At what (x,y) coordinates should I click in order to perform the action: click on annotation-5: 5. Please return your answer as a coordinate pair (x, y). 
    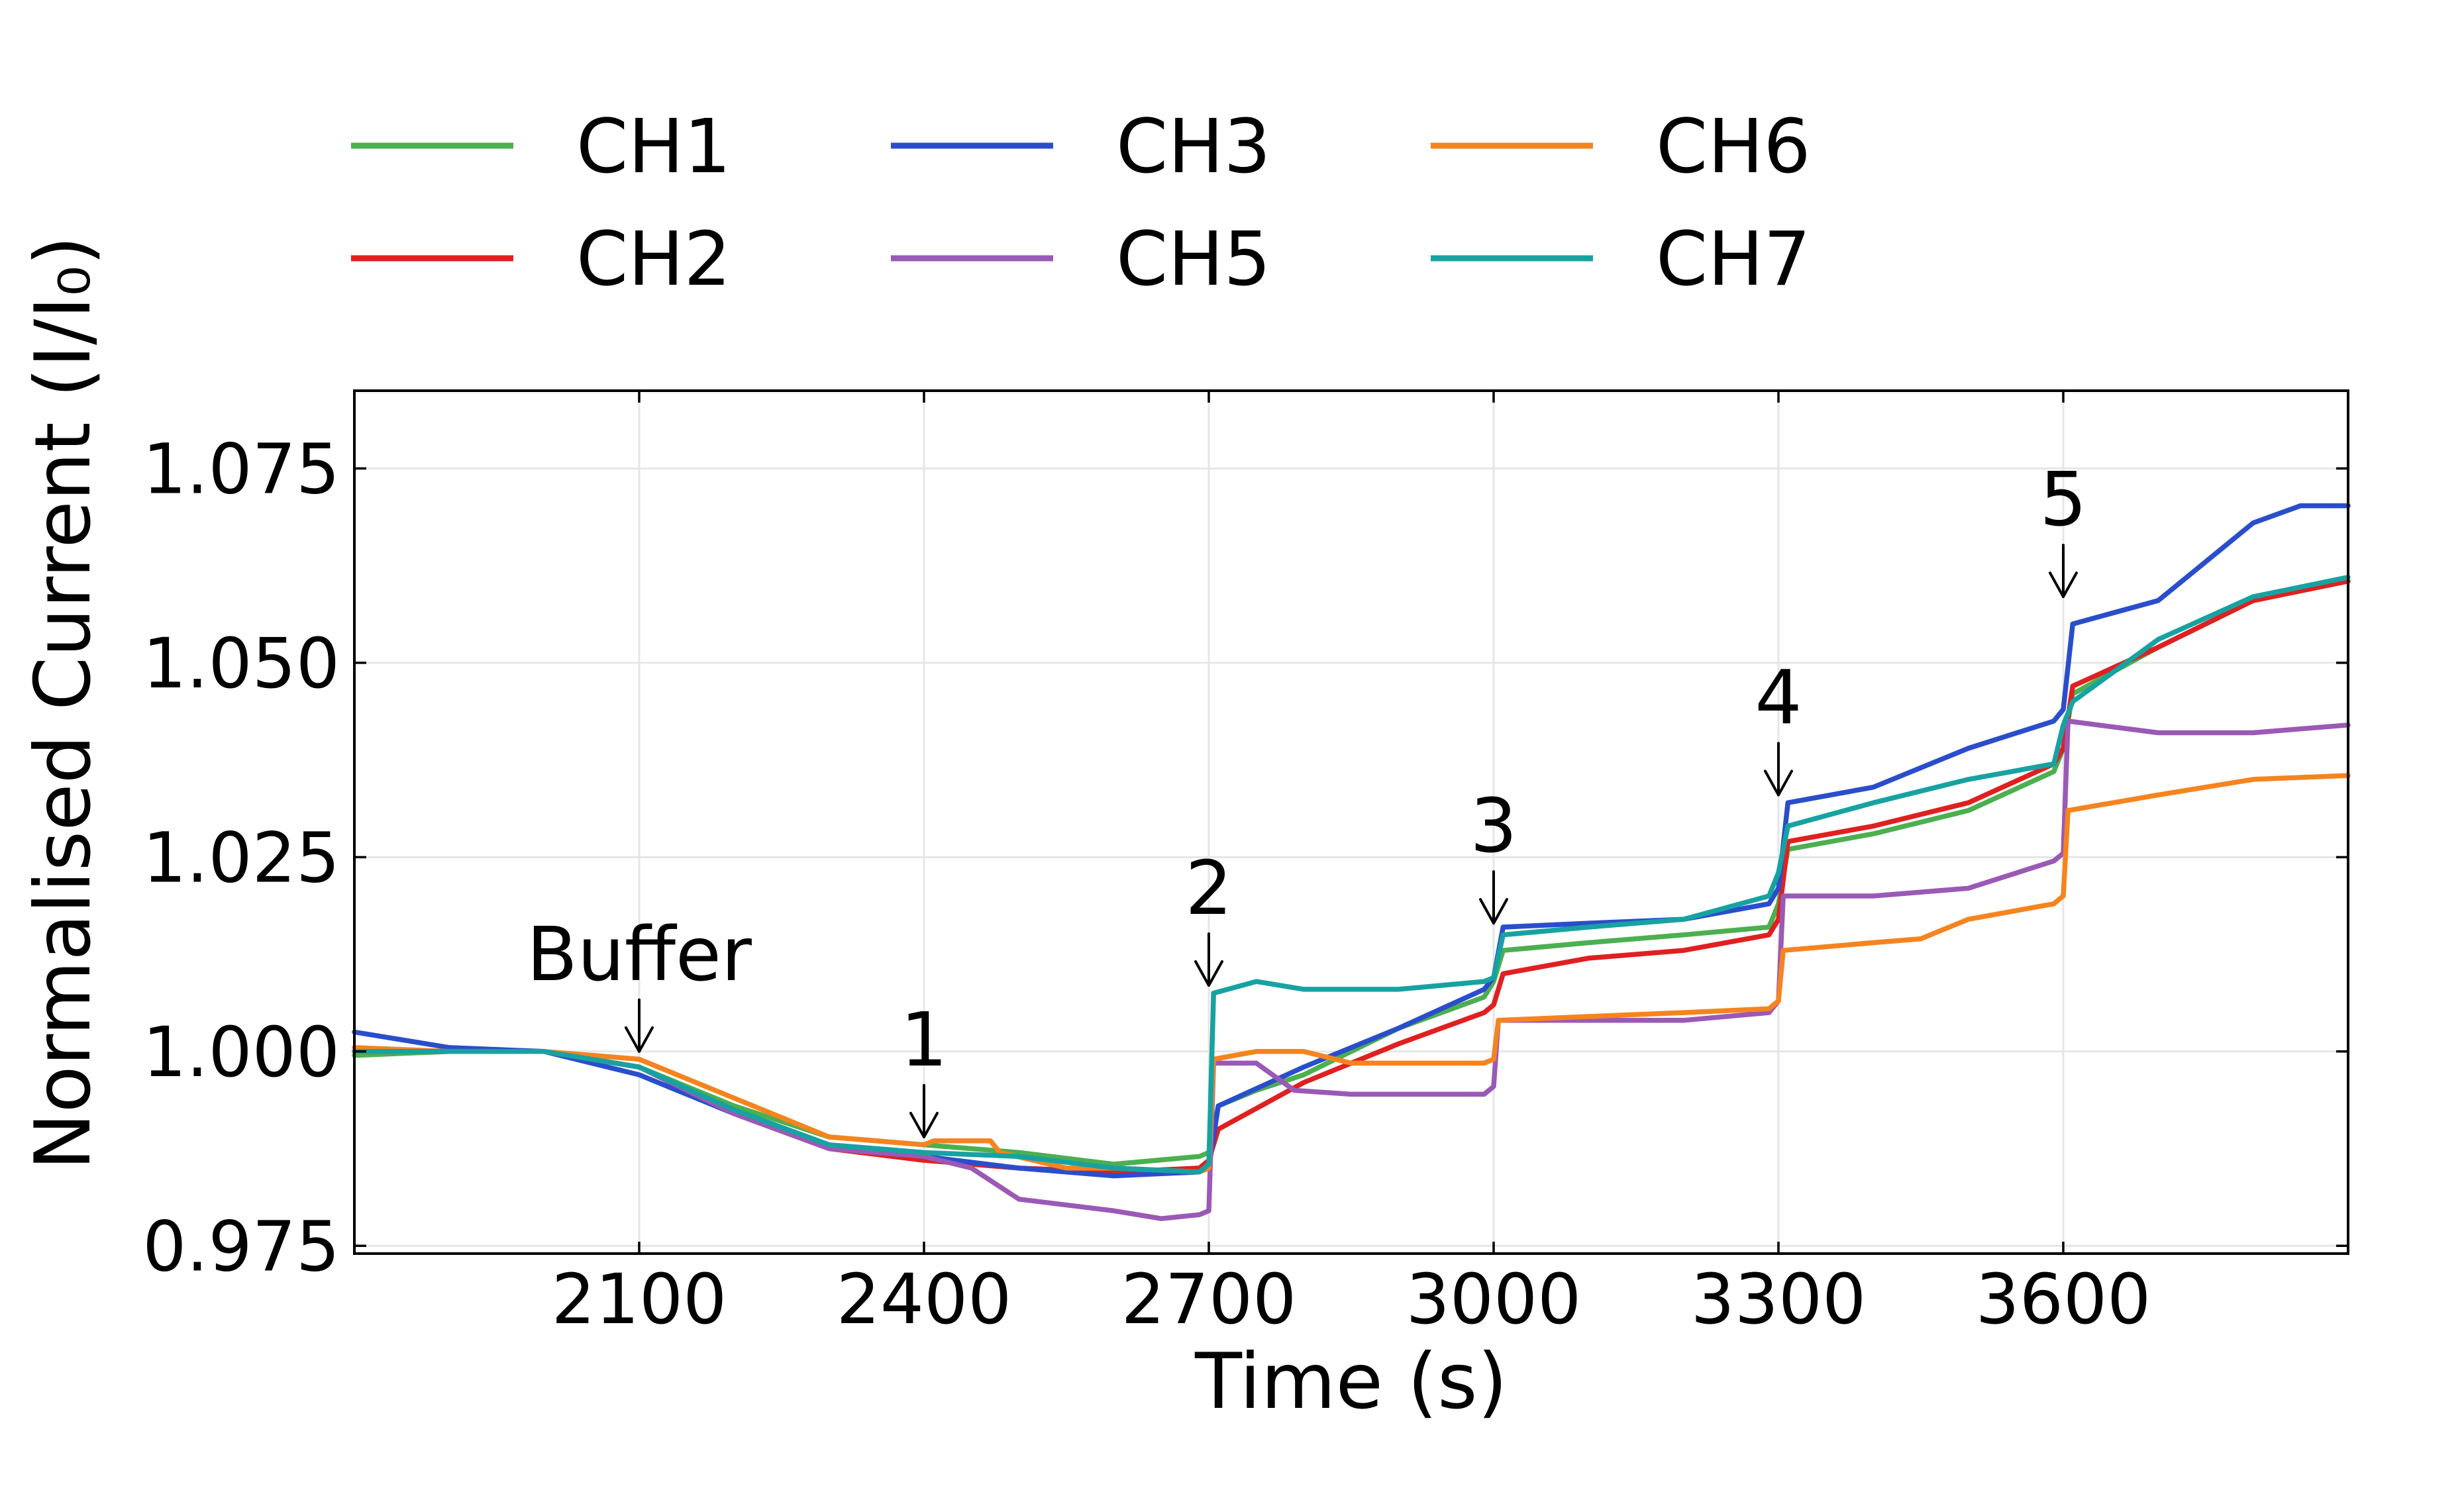
    Looking at the image, I should click on (2063, 528).